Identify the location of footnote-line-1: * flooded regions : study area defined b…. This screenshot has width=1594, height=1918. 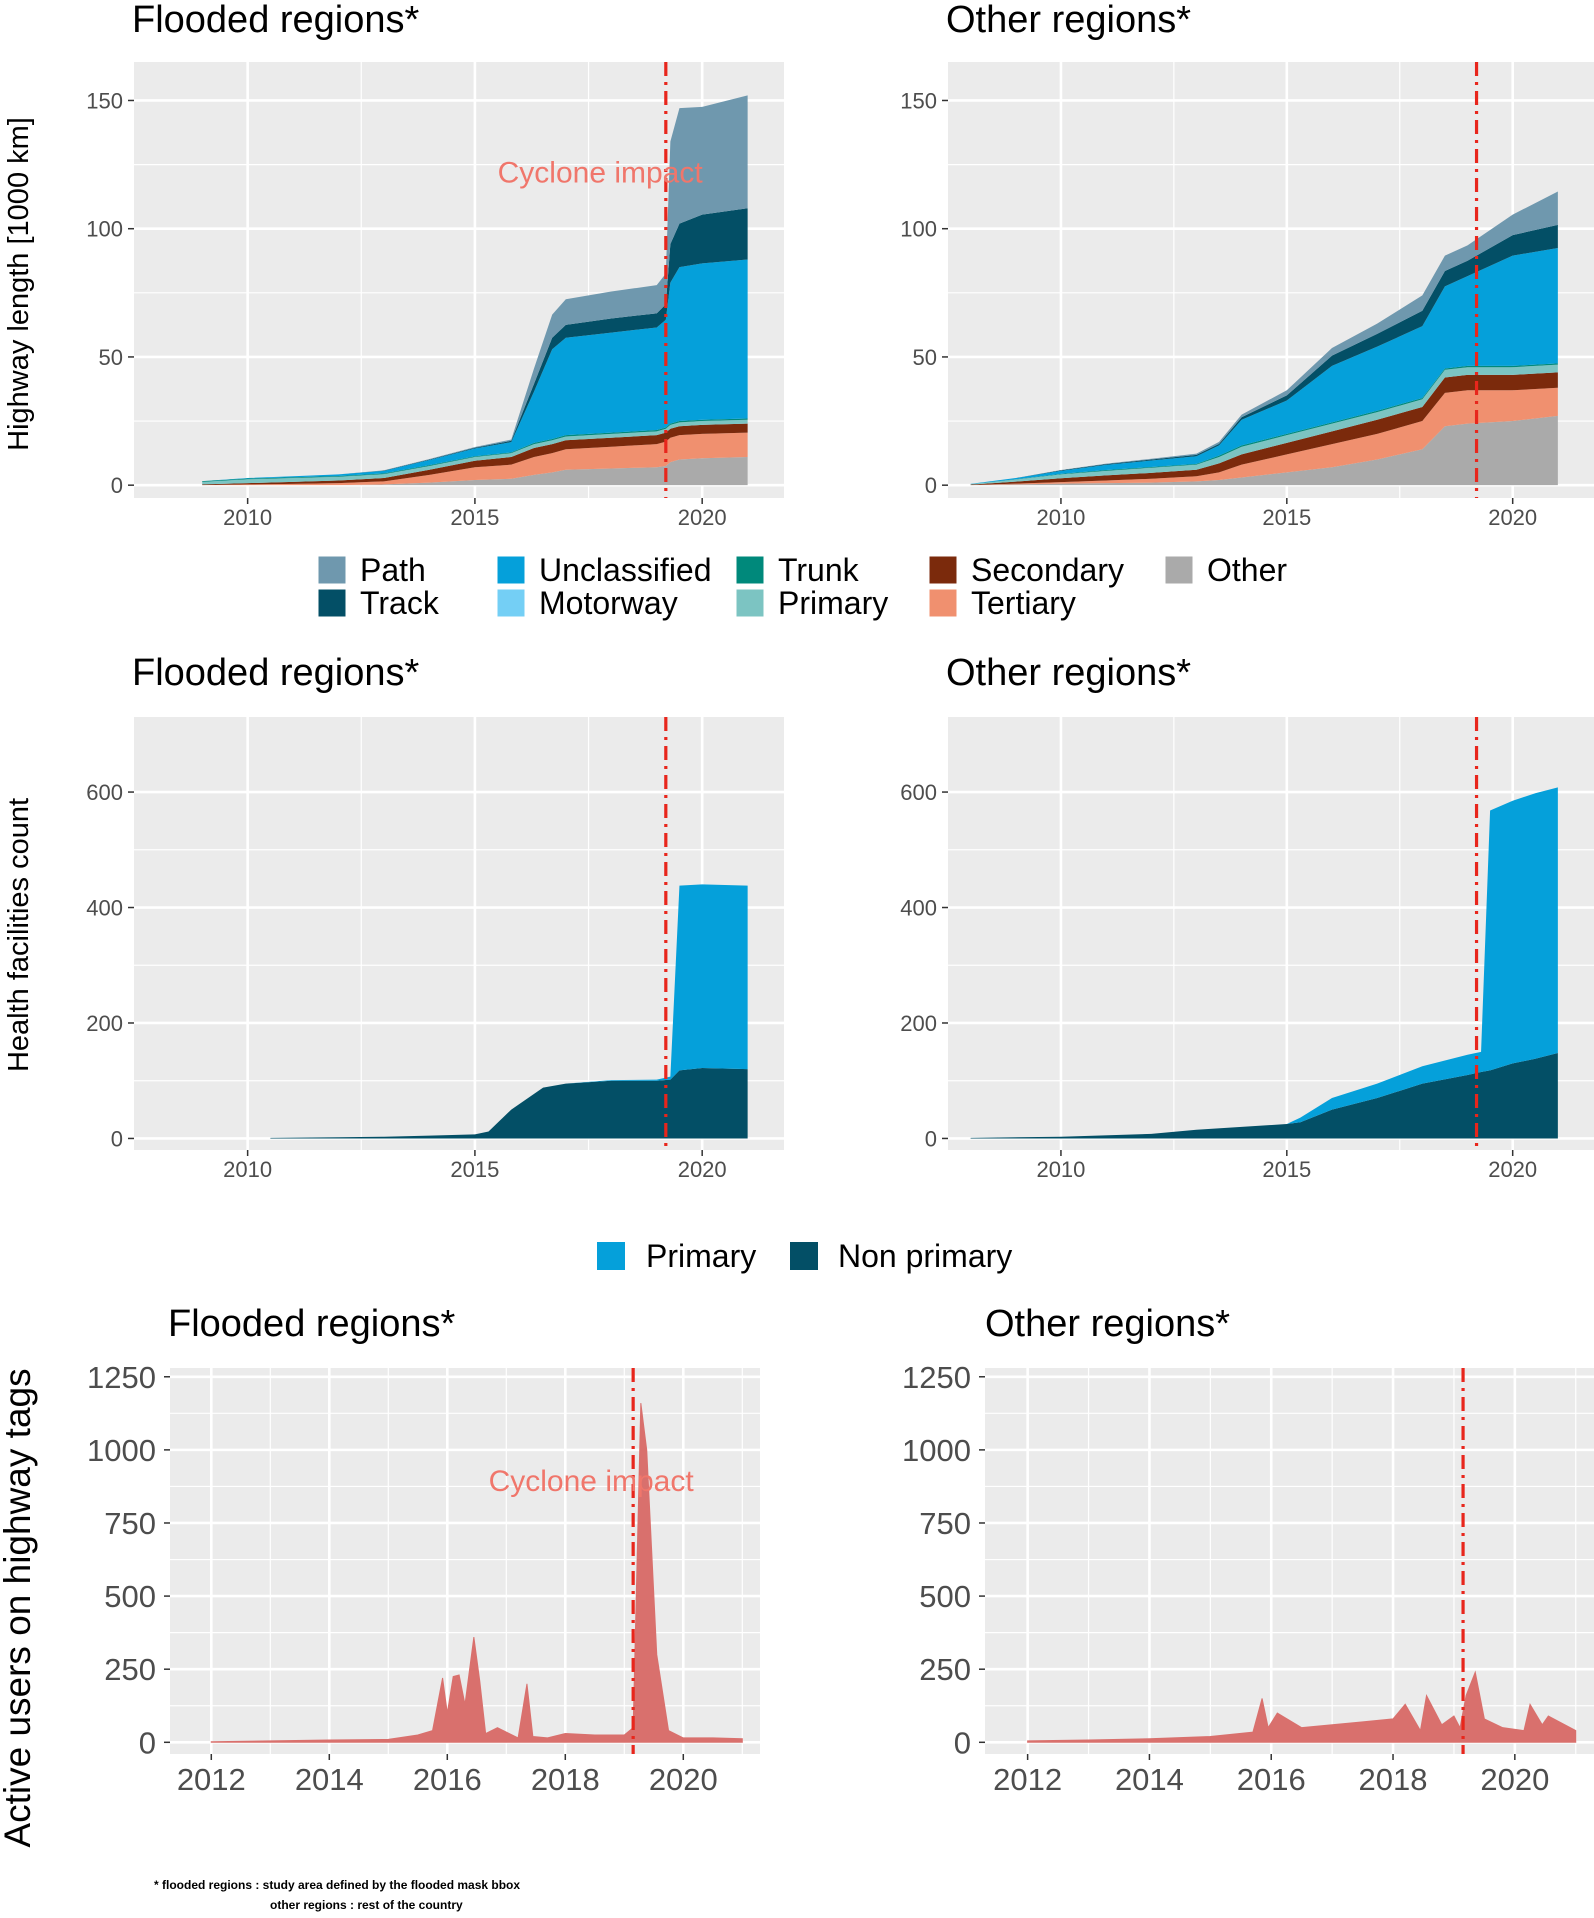
(337, 1885).